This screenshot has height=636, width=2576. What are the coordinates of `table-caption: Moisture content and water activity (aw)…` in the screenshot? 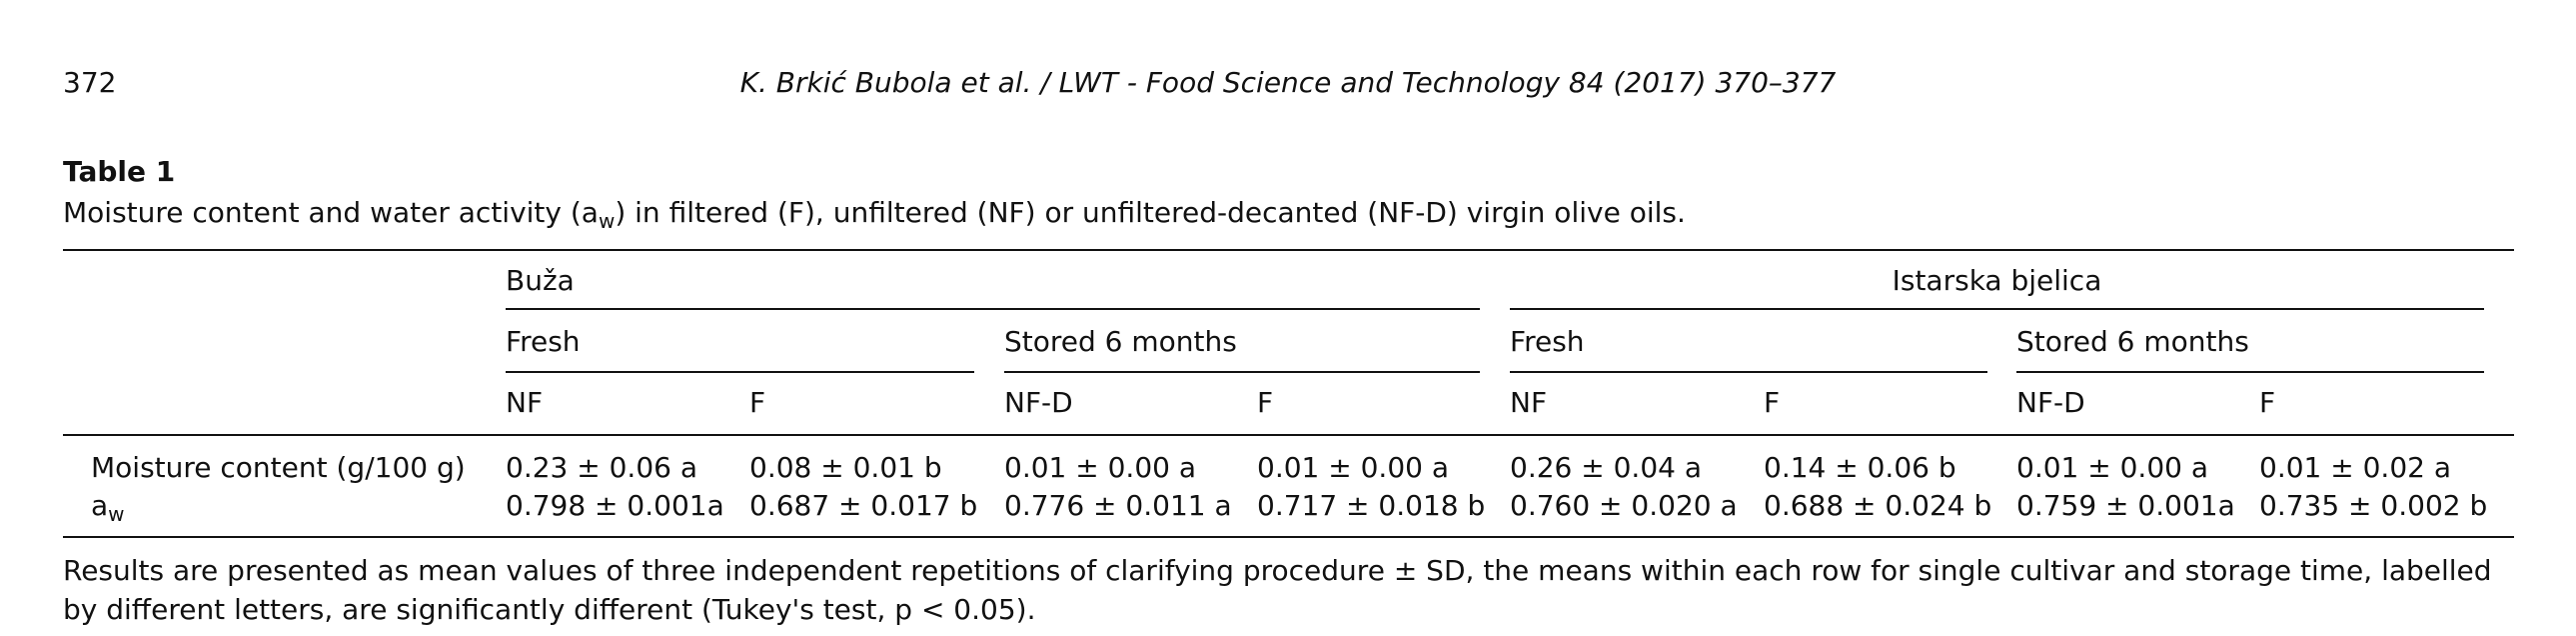 It's located at (874, 213).